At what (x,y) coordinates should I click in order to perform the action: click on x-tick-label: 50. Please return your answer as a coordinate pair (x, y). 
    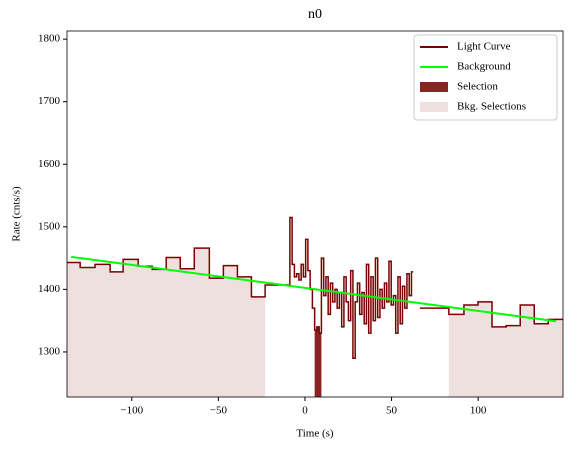
    Looking at the image, I should click on (392, 411).